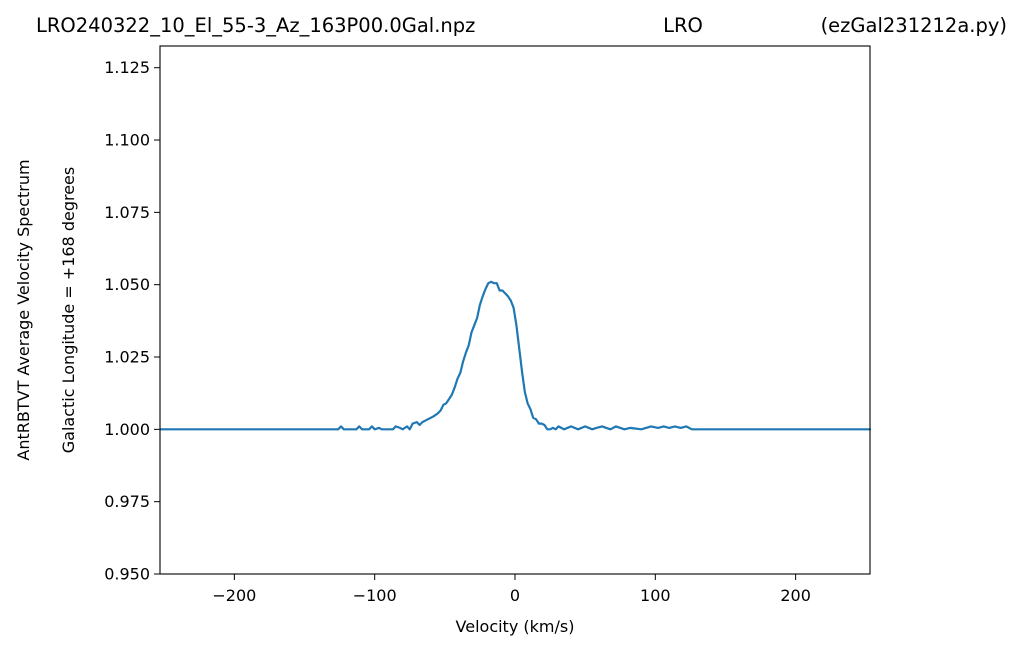  Describe the element at coordinates (132, 321) in the screenshot. I see `y-axis: 0.950 0.975 1.000 1.025 1.050 1.075 1.100 1.125` at that location.